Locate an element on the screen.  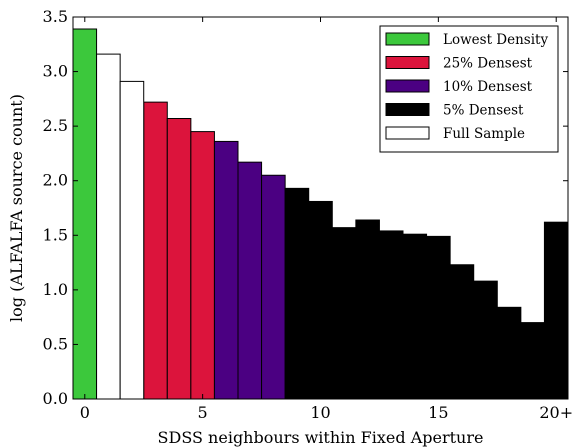
legend-label: 5% Densest is located at coordinates (483, 111).